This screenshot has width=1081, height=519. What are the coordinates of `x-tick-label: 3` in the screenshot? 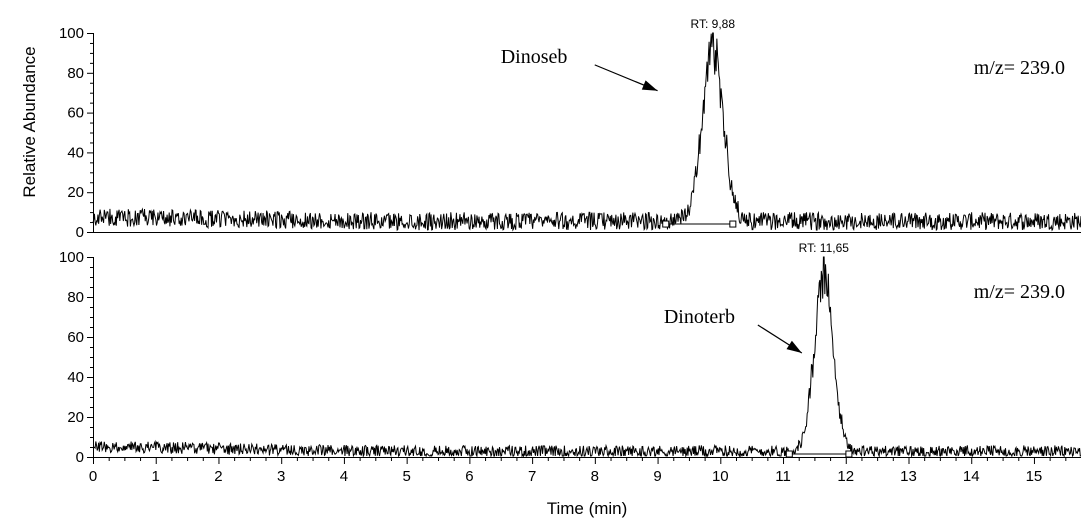 It's located at (281, 476).